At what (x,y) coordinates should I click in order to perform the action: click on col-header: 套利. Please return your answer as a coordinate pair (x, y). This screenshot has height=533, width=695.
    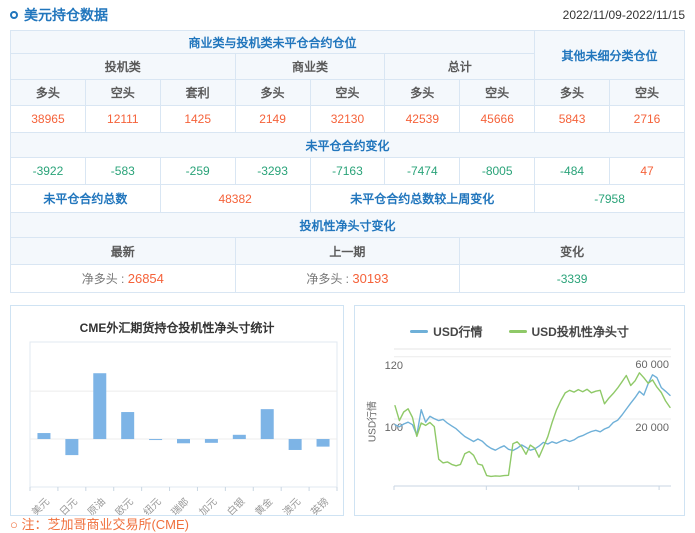
    Looking at the image, I should click on (197, 92).